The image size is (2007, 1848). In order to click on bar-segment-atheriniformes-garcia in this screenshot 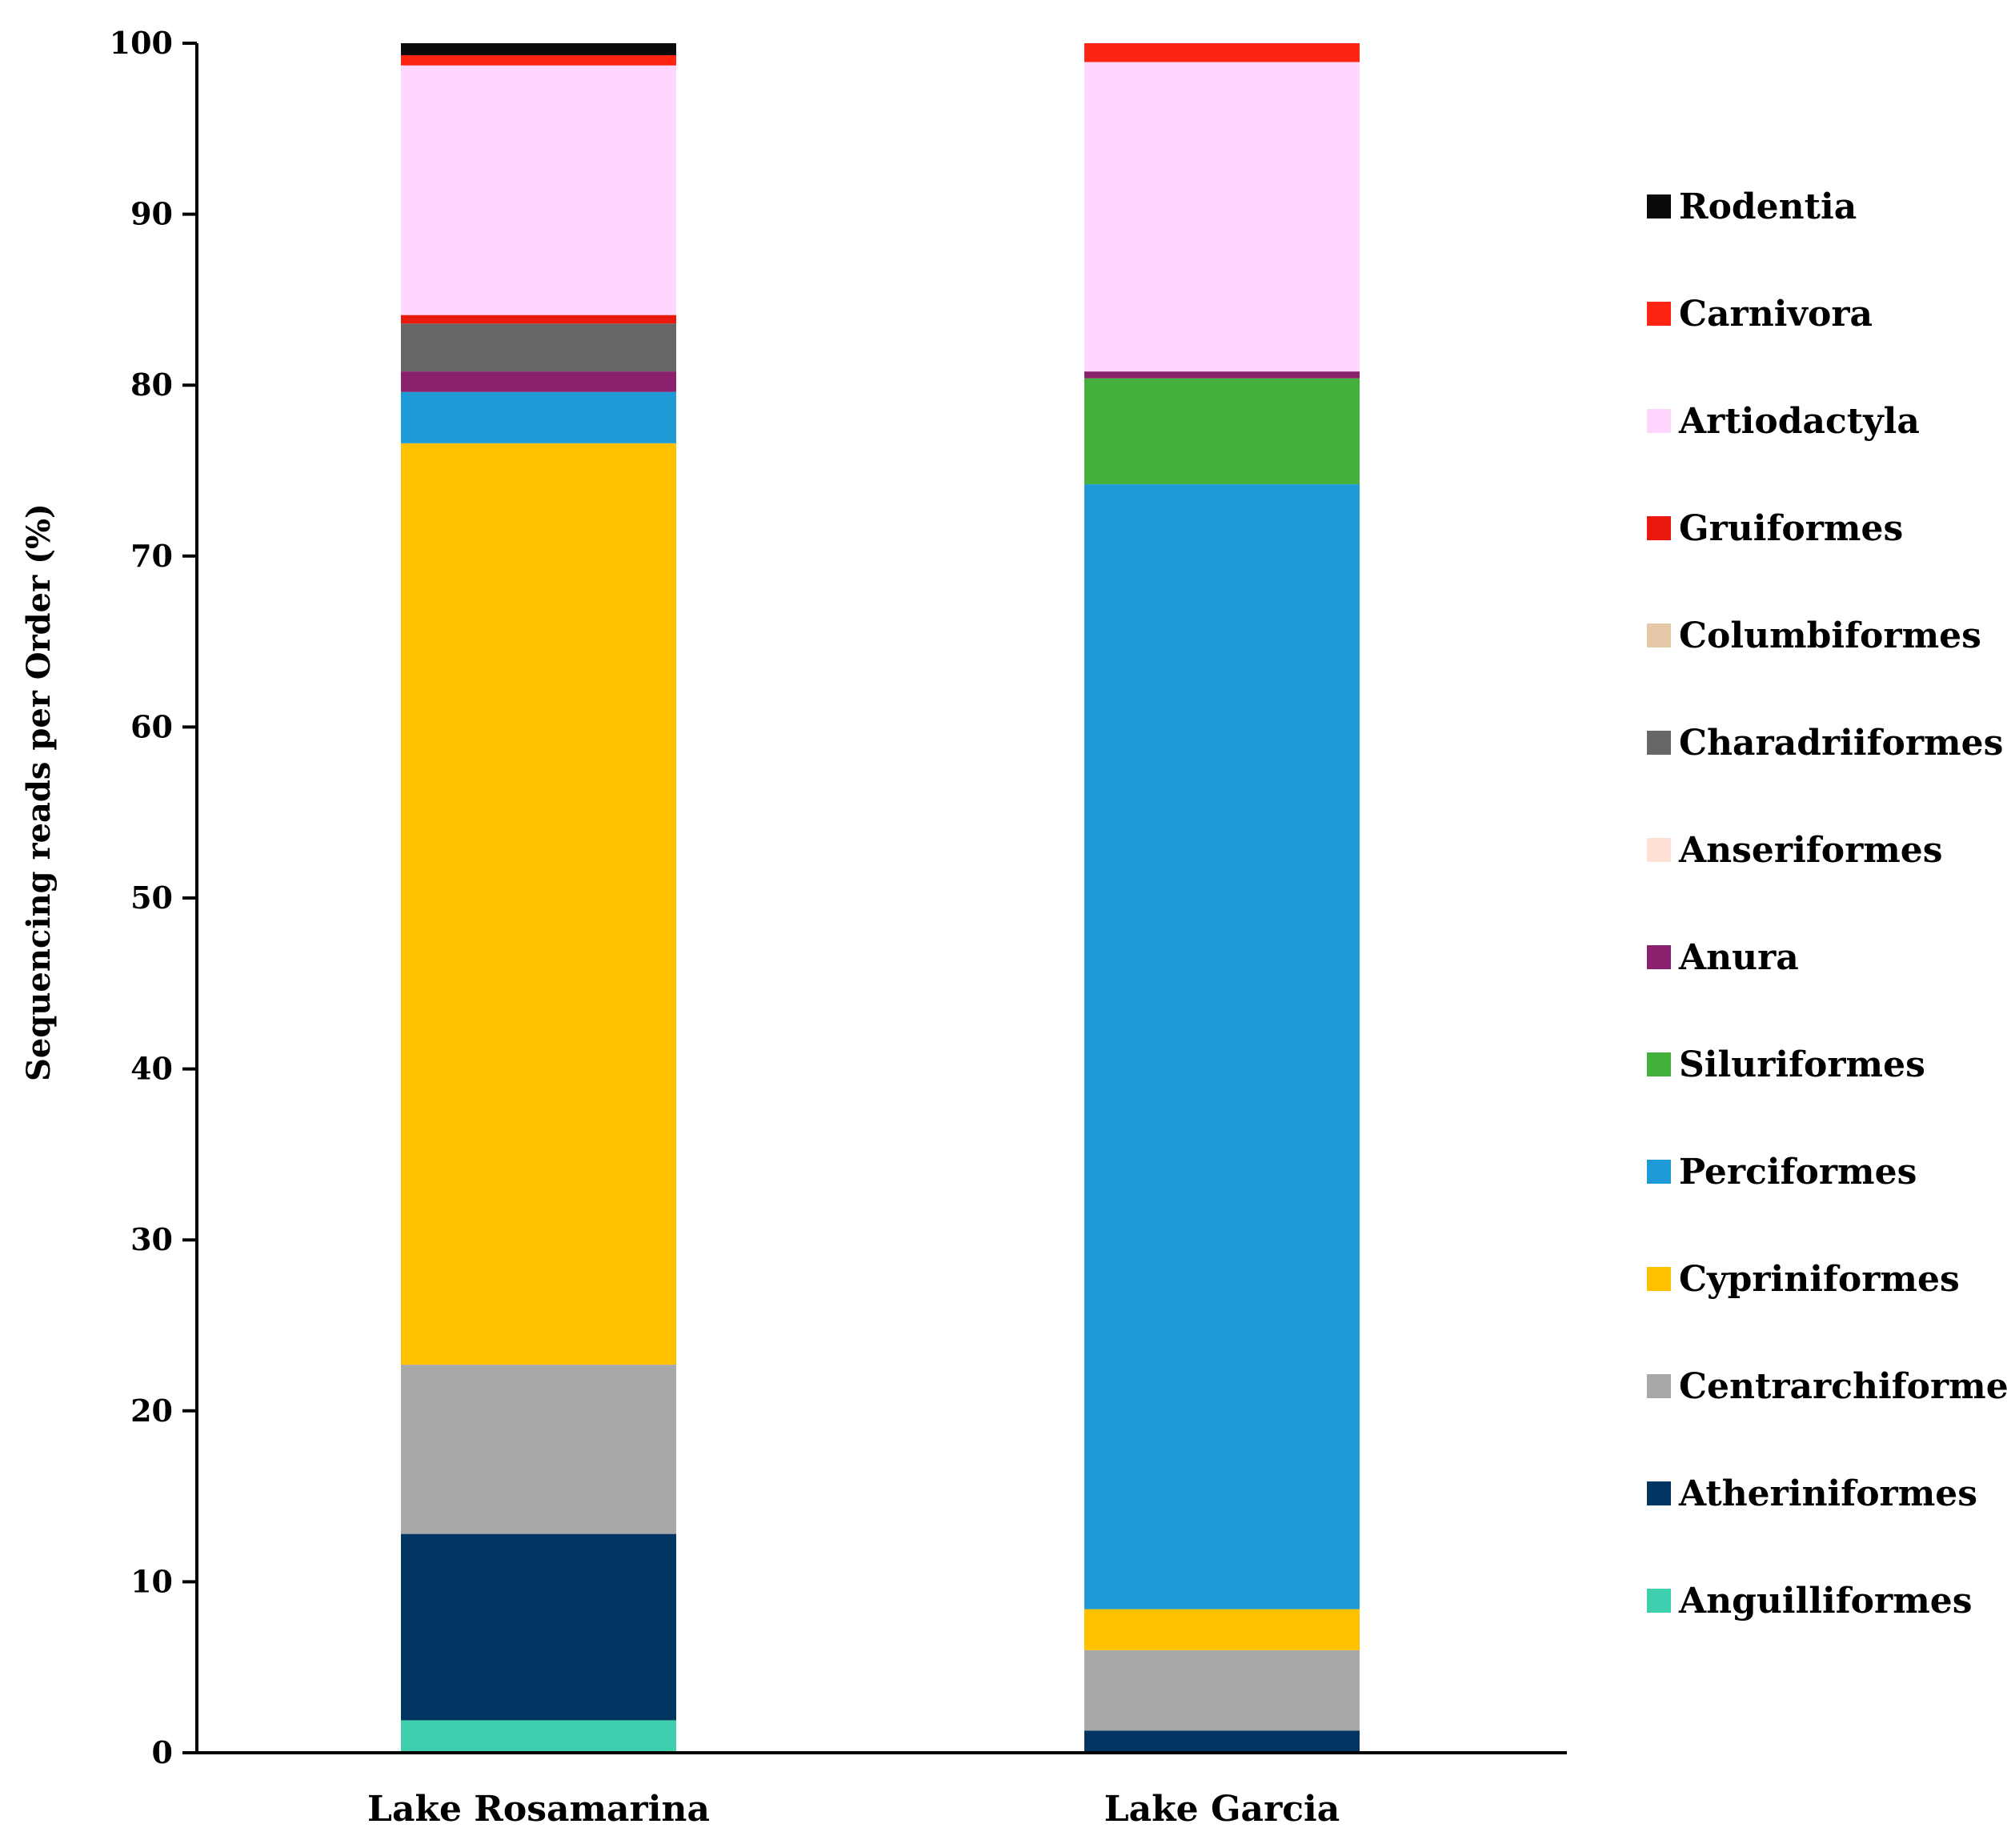, I will do `click(1222, 1741)`.